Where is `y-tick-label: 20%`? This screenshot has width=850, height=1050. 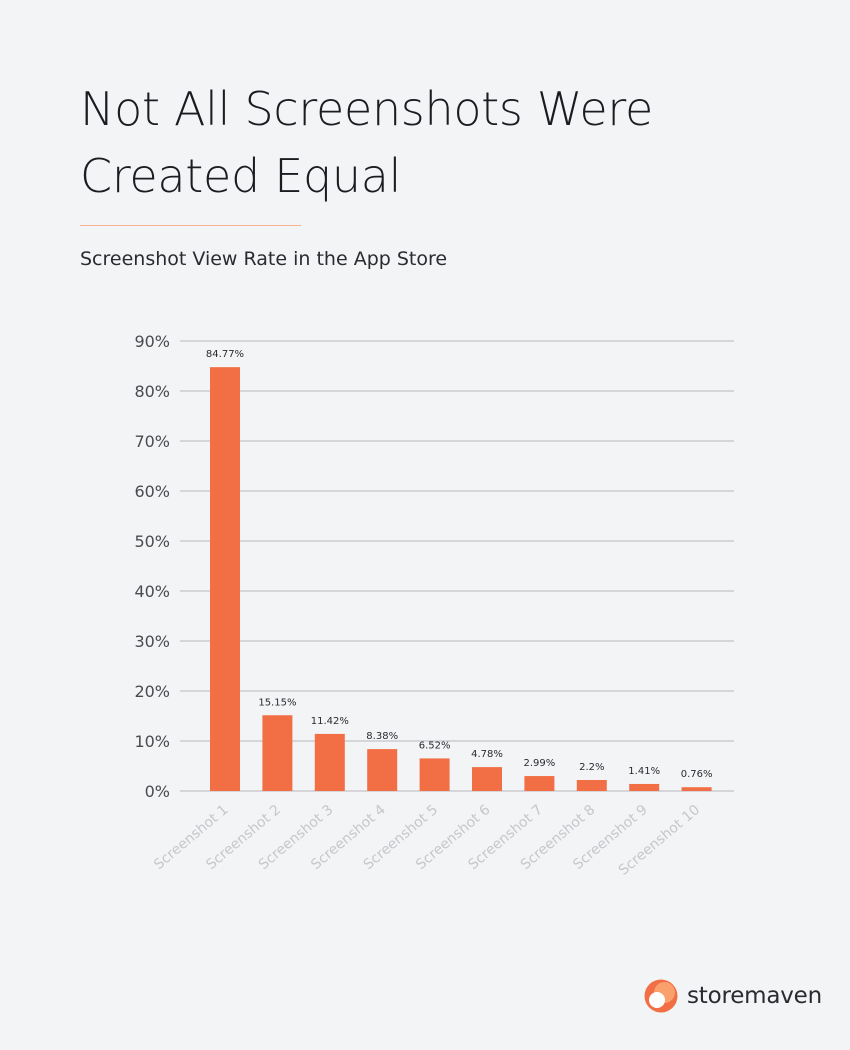
y-tick-label: 20% is located at coordinates (152, 691).